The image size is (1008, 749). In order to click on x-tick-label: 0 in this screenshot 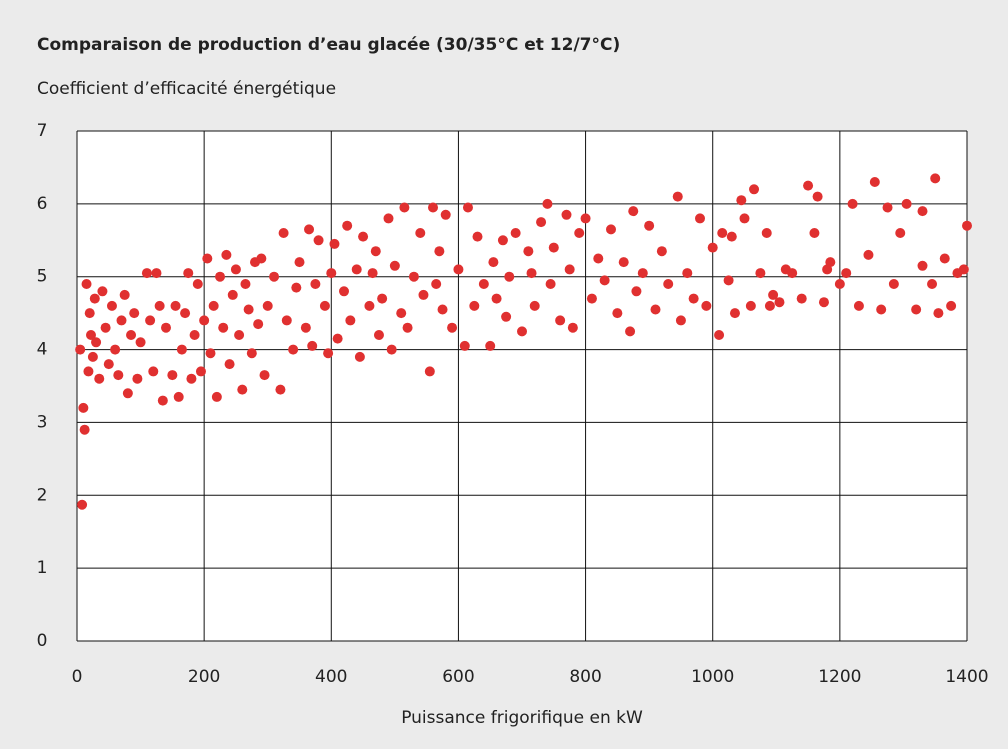, I will do `click(77, 677)`.